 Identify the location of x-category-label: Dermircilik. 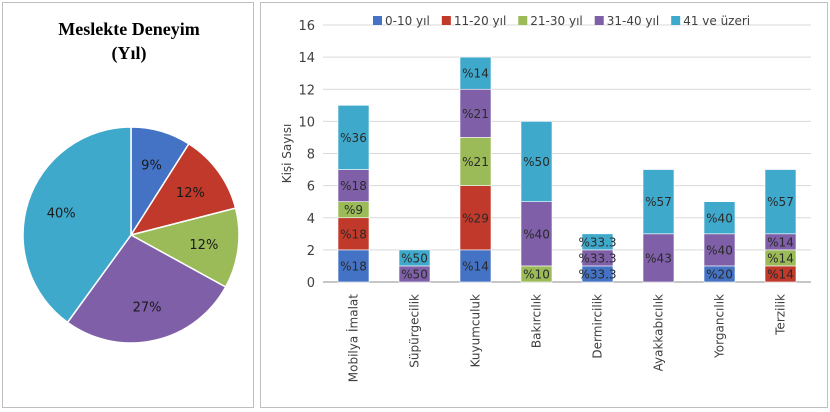
(598, 326).